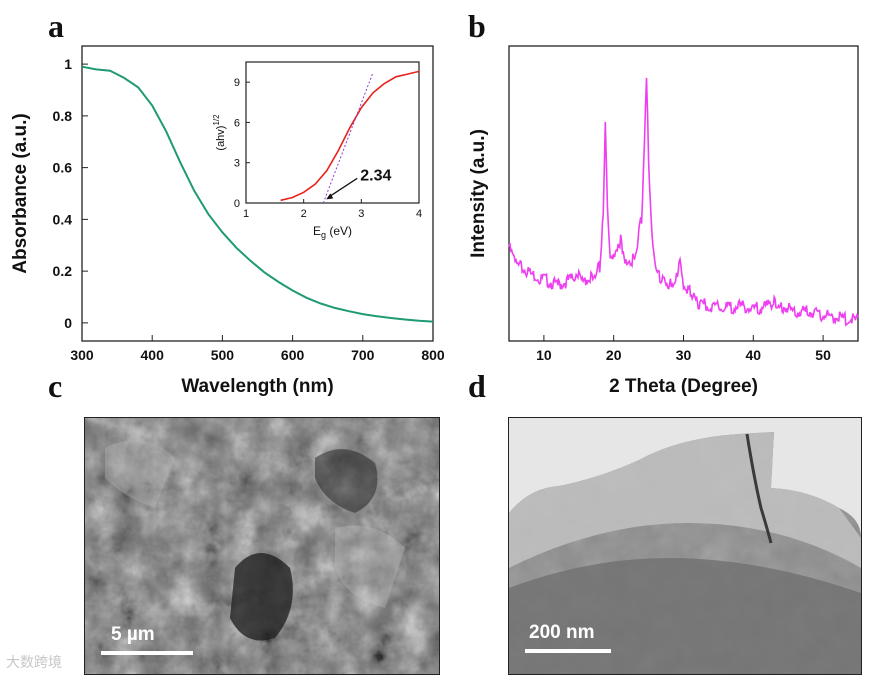 This screenshot has height=684, width=880. What do you see at coordinates (361, 214) in the screenshot?
I see `inset-x-tick-label: 3` at bounding box center [361, 214].